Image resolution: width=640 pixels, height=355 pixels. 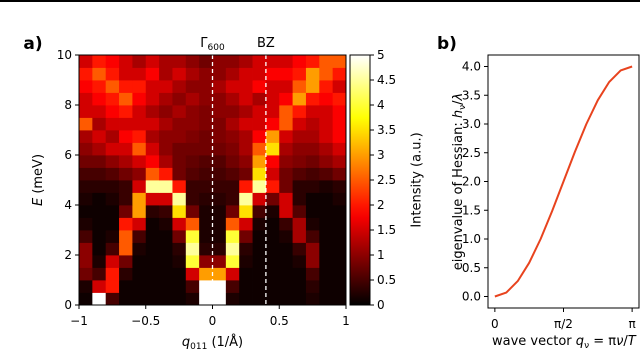 What do you see at coordinates (266, 43) in the screenshot?
I see `reference-line-label: BZ` at bounding box center [266, 43].